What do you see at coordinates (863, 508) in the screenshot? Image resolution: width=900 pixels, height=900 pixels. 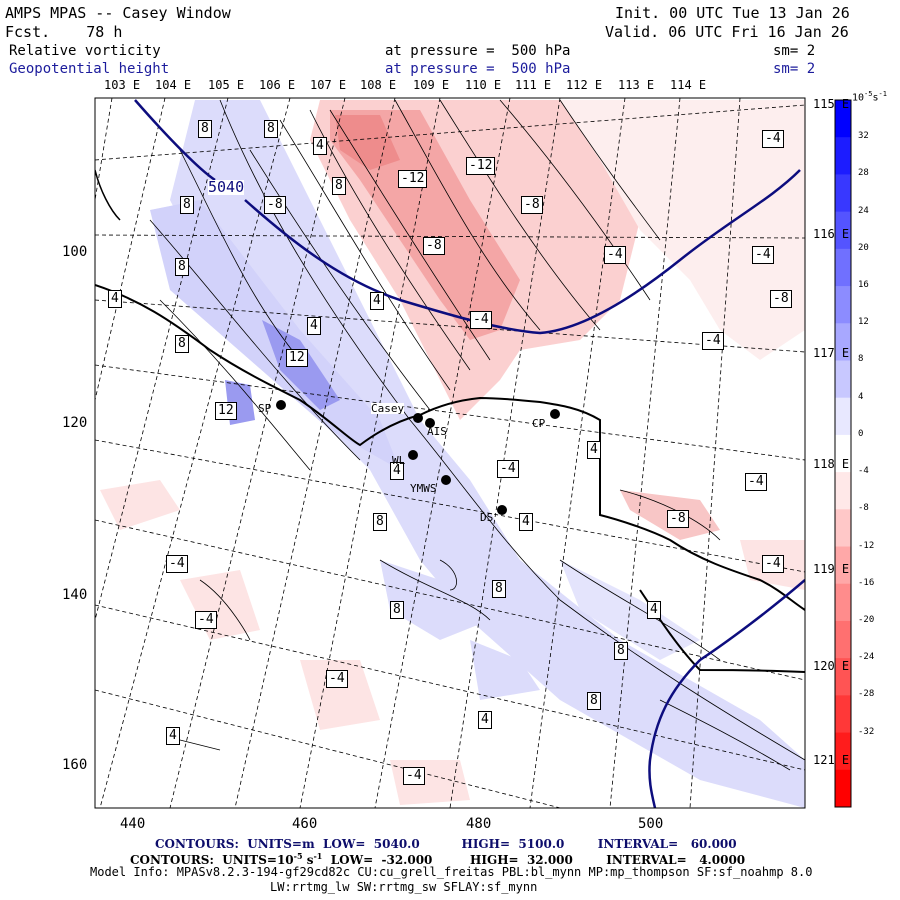 I see `colorbar-label: -8` at bounding box center [863, 508].